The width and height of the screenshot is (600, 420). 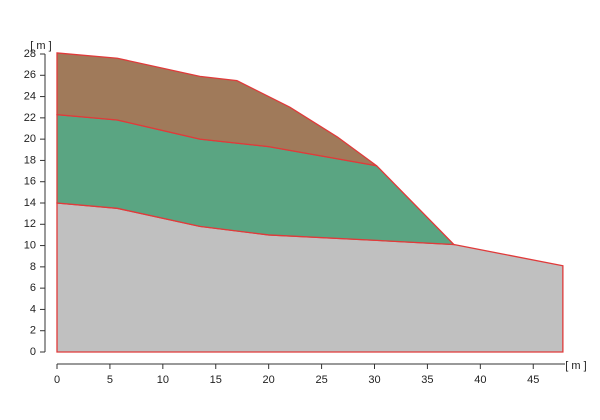 I want to click on x-tick-label: 35, so click(x=427, y=380).